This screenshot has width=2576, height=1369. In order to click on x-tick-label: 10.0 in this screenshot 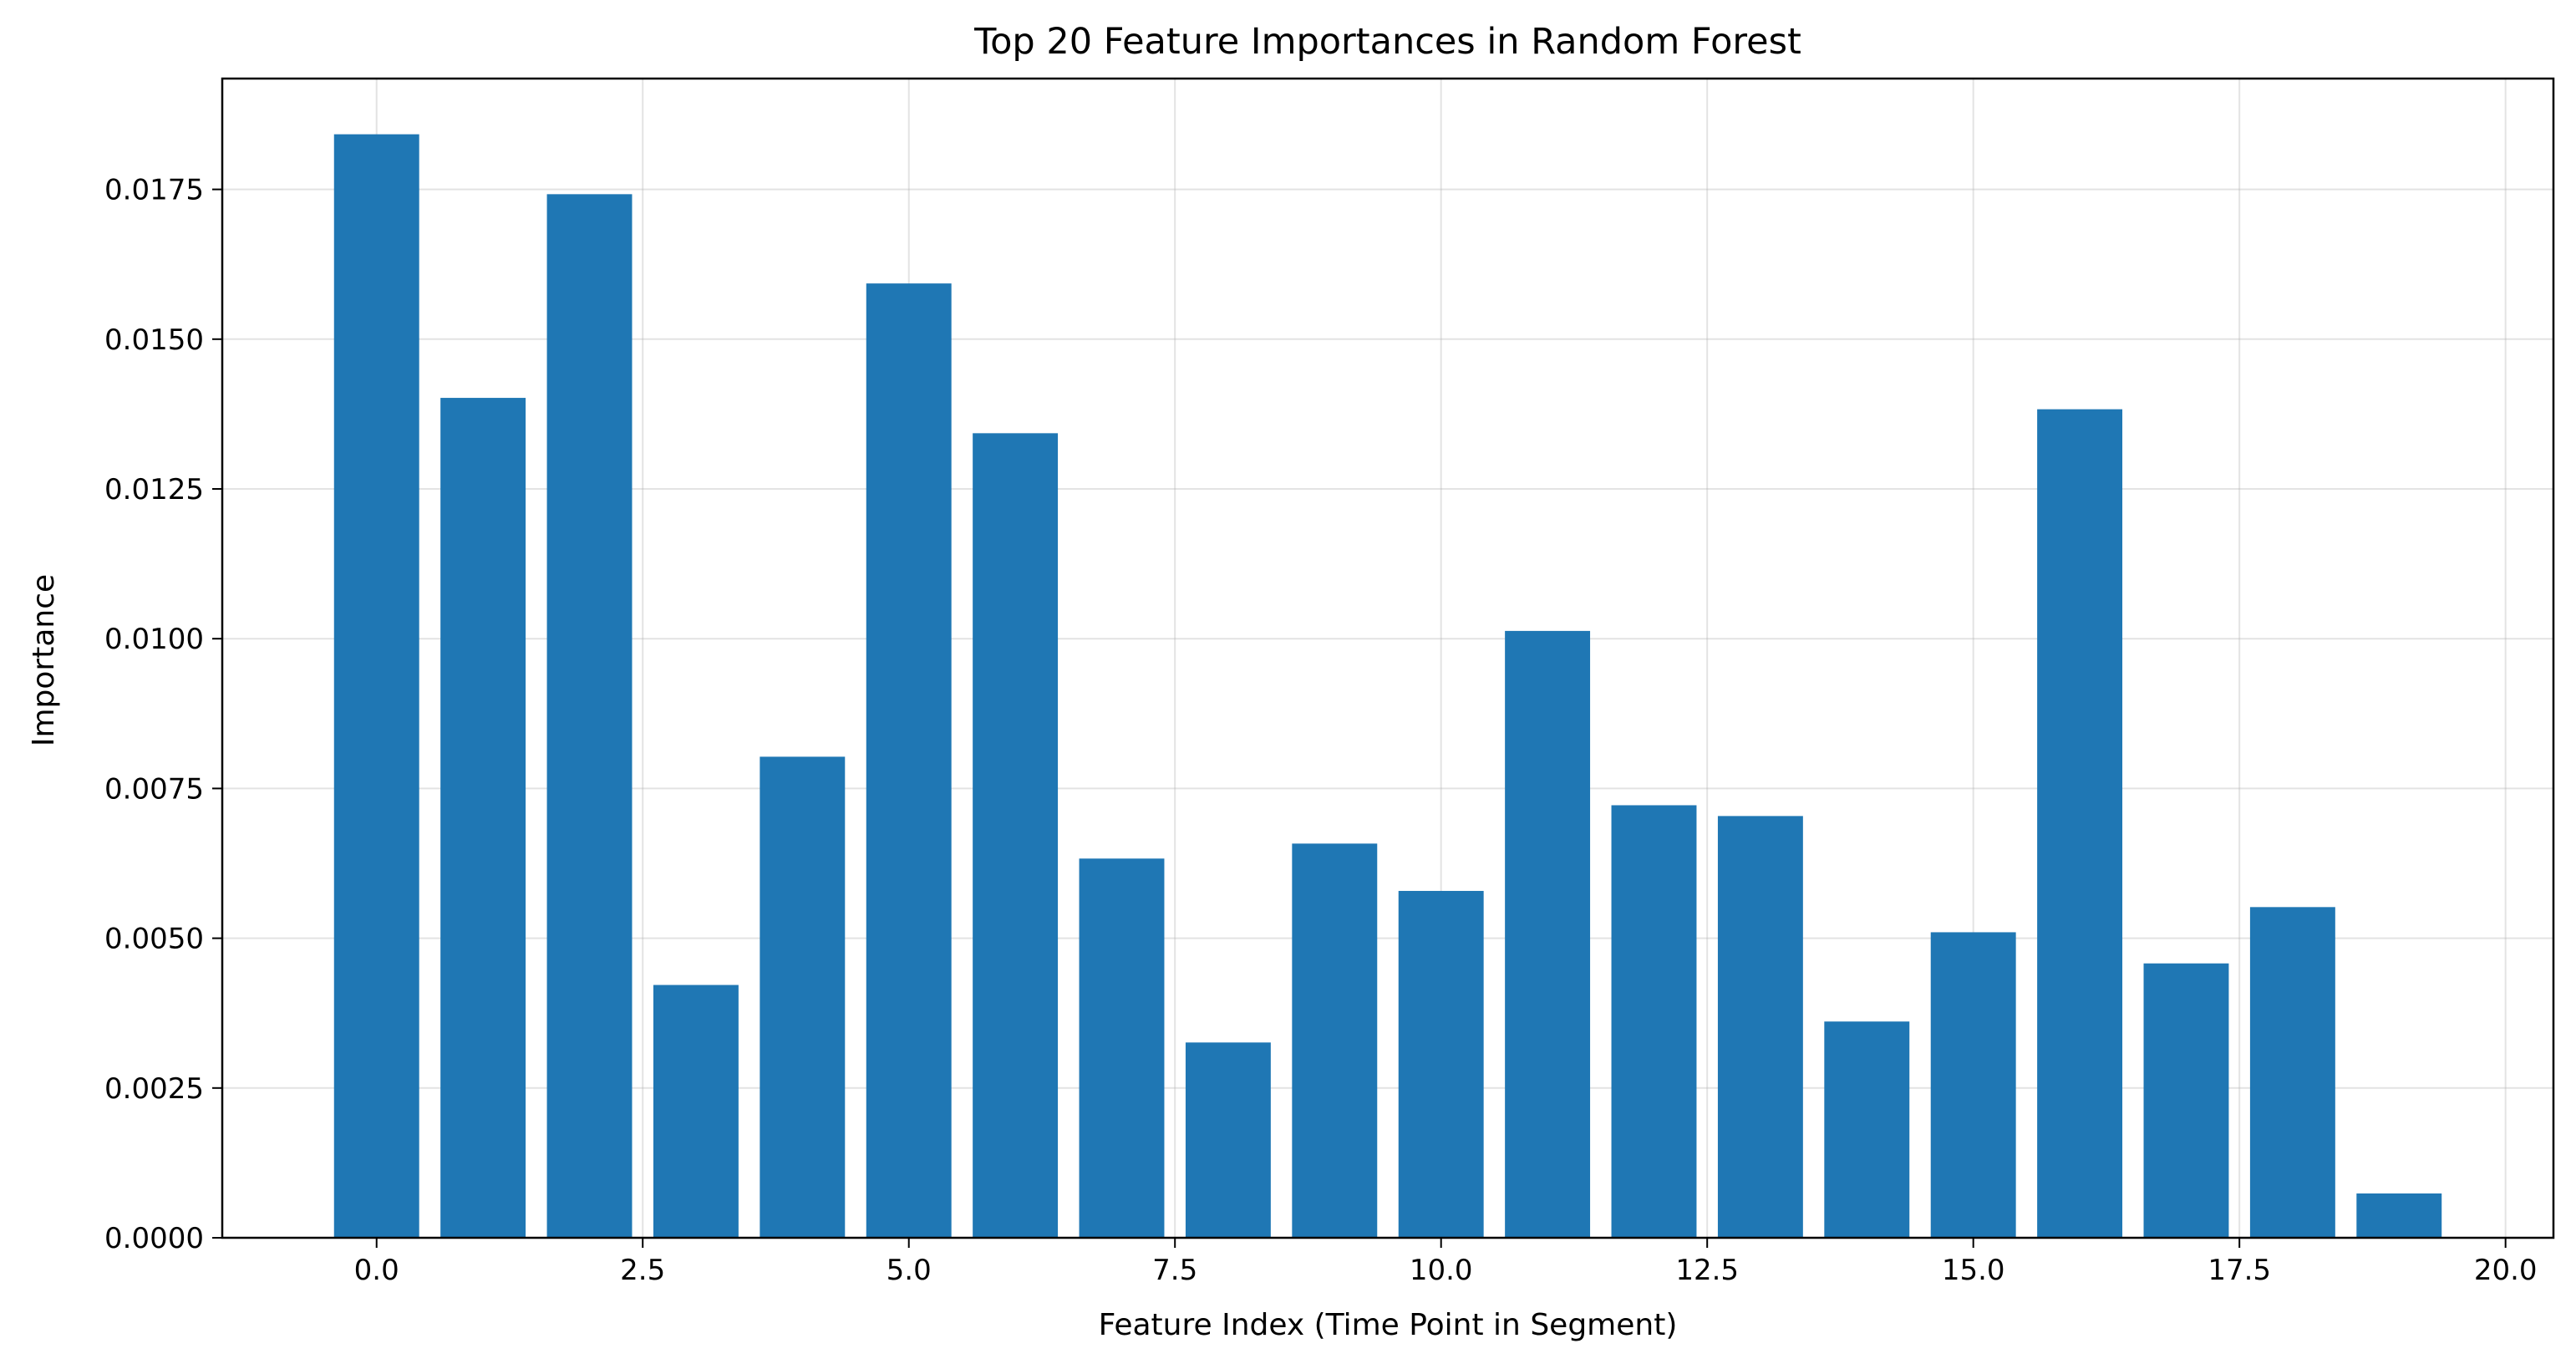, I will do `click(1441, 1271)`.